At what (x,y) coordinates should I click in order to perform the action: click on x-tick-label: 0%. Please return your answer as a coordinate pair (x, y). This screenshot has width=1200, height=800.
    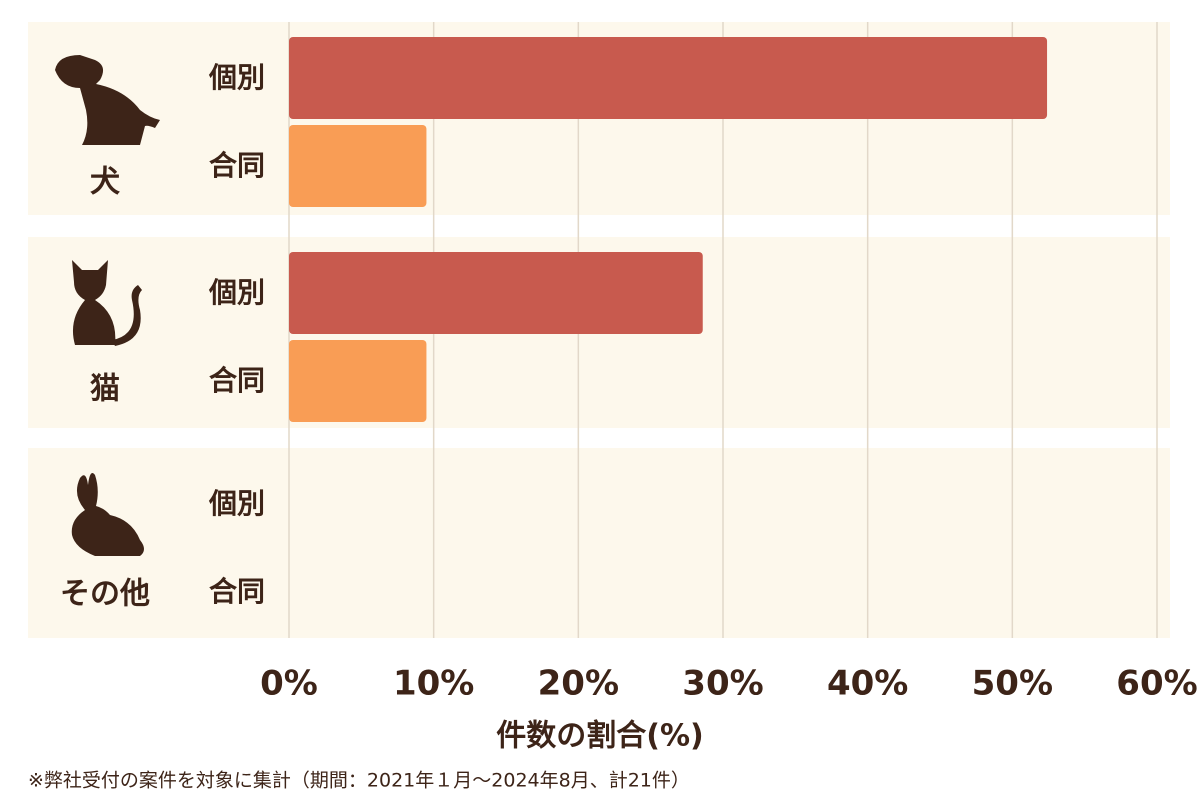
    Looking at the image, I should click on (289, 684).